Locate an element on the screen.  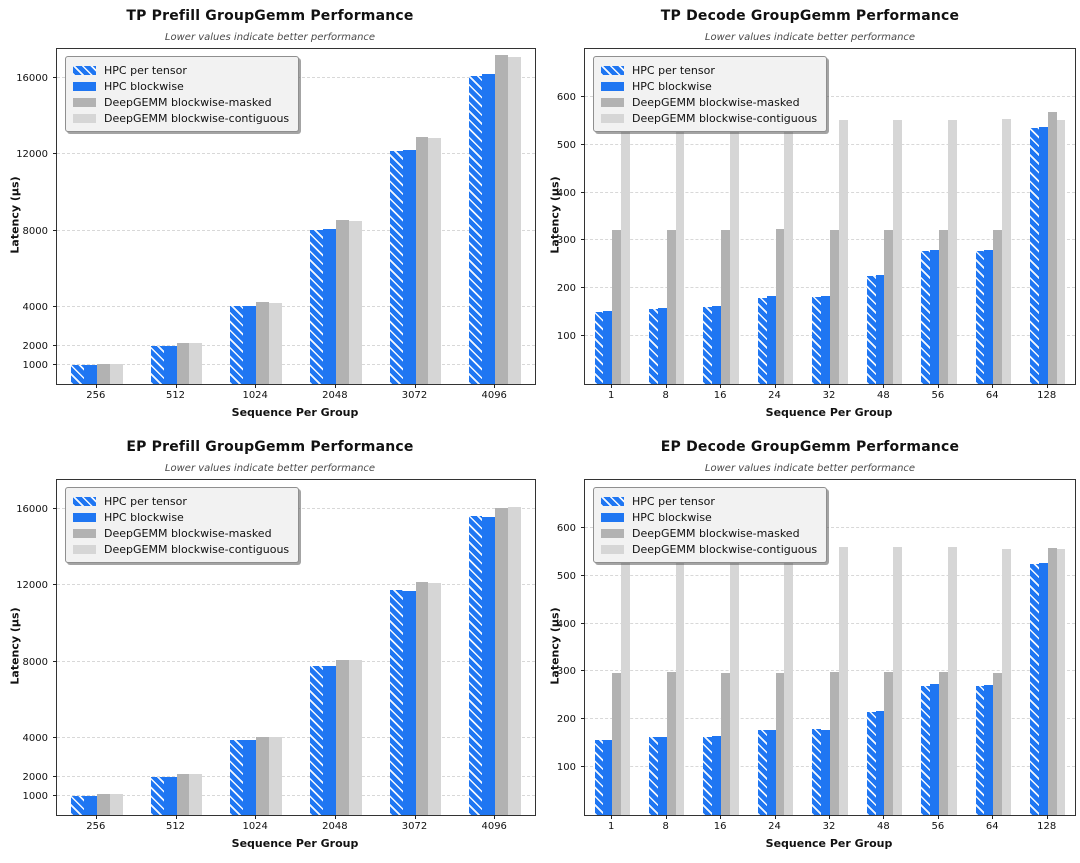
legend-label: DeepGEMM blockwise-contiguous is located at coordinates (197, 549).